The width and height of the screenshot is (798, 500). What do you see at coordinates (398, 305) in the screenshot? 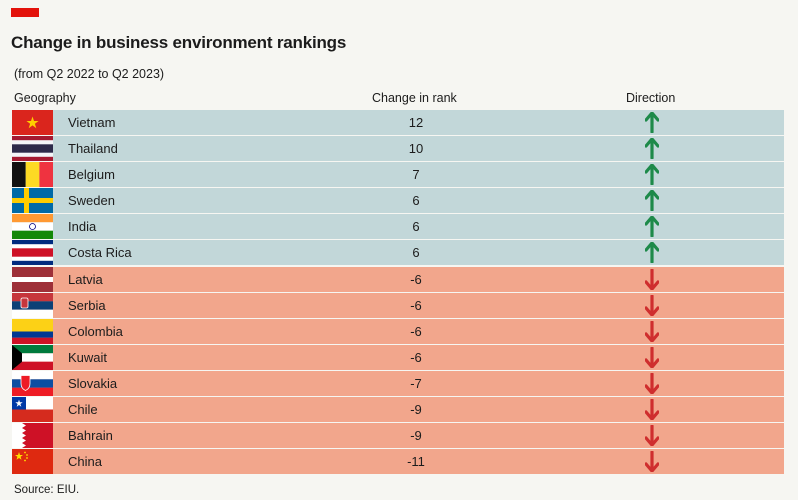
I see `table-row: Serbia -6` at bounding box center [398, 305].